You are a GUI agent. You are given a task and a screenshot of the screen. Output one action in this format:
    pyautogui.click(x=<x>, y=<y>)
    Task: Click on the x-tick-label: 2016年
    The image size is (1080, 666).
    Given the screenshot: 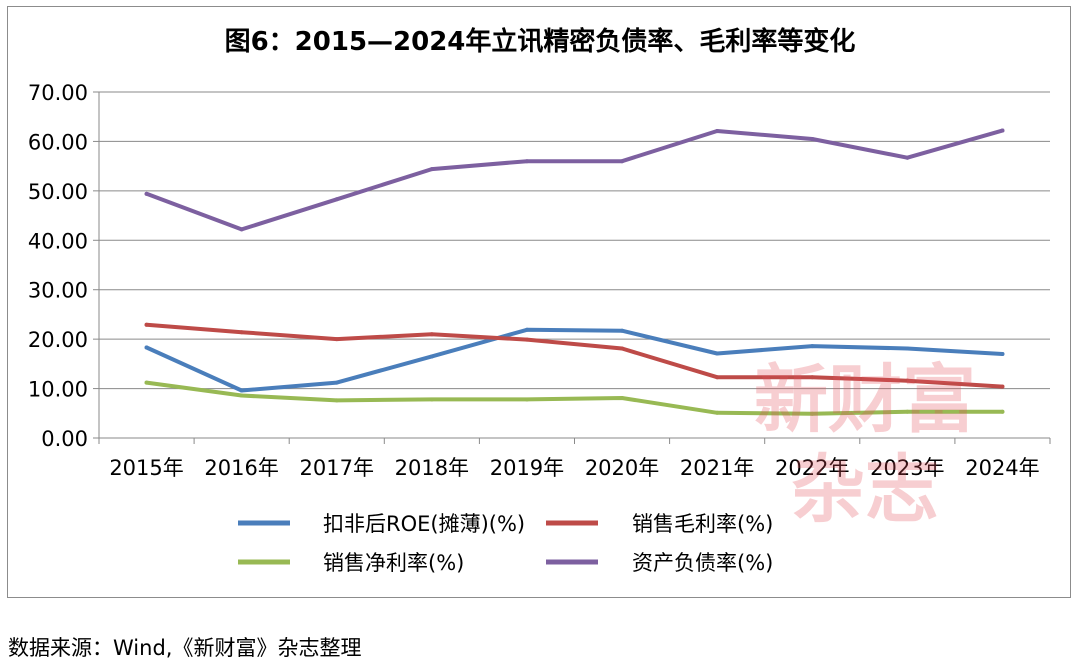 What is the action you would take?
    pyautogui.click(x=241, y=468)
    